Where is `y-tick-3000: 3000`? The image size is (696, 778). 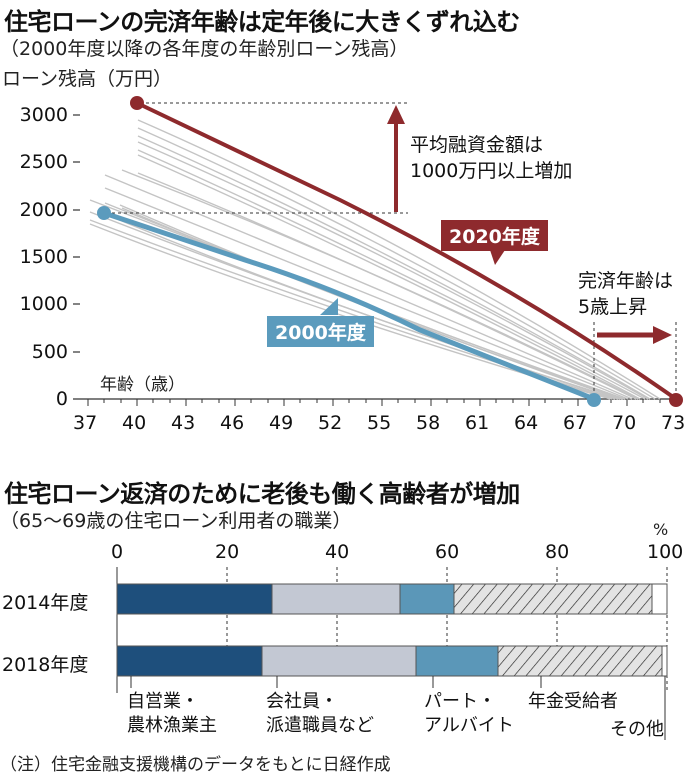 y-tick-3000: 3000 is located at coordinates (43, 115).